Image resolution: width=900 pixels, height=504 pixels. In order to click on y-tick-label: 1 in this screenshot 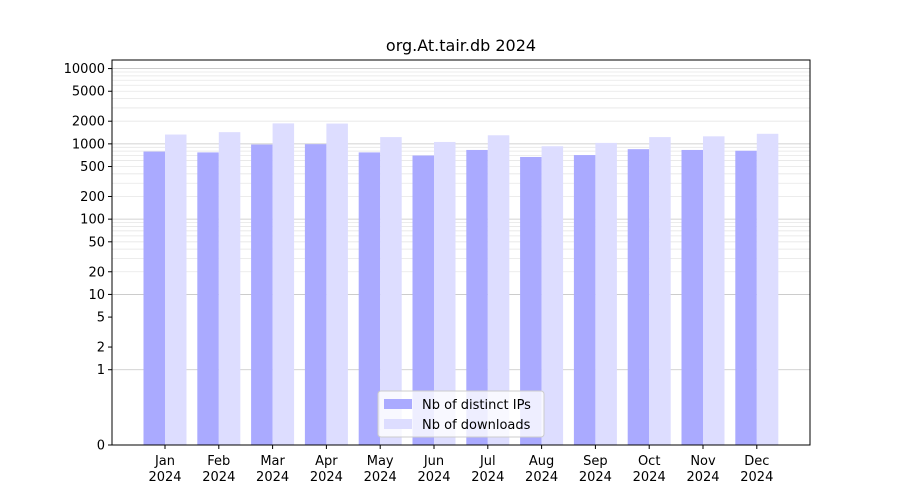, I will do `click(101, 370)`.